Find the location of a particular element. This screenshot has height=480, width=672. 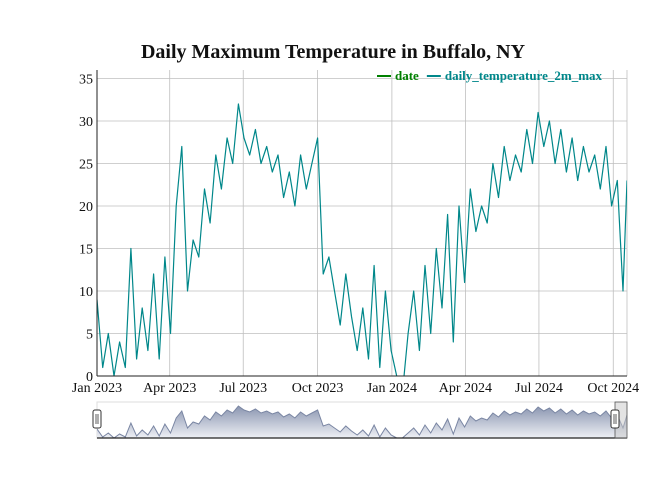

x-tick-label: Jul 2023 is located at coordinates (243, 388).